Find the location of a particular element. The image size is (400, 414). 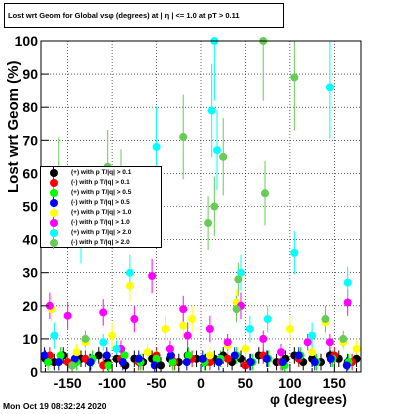

x-axis-label: φ (degrees) is located at coordinates (308, 399).